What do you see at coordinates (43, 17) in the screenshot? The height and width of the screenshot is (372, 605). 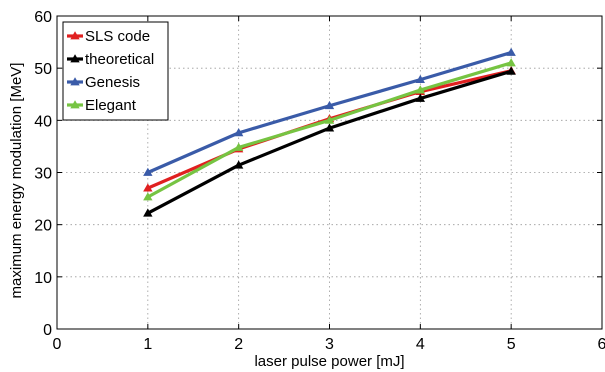 I see `y-tick-label: 60` at bounding box center [43, 17].